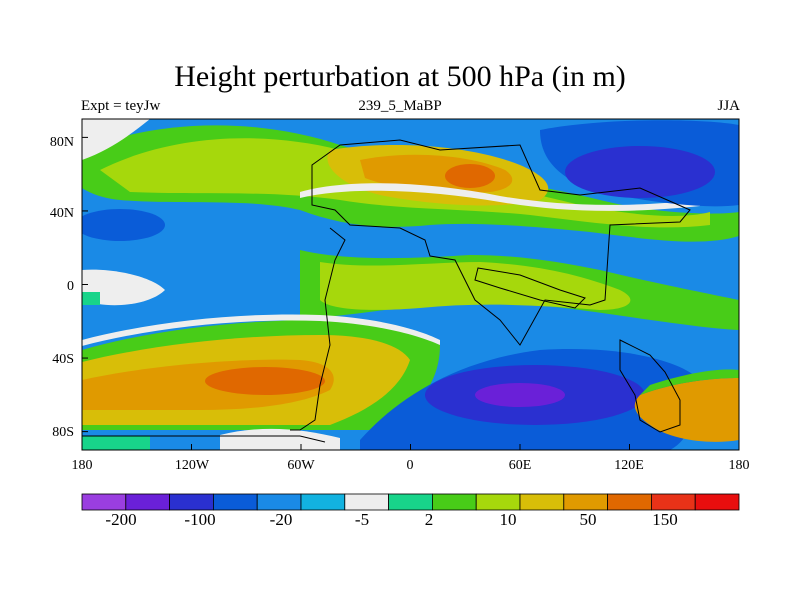  I want to click on ytick-label: 40N, so click(61, 213).